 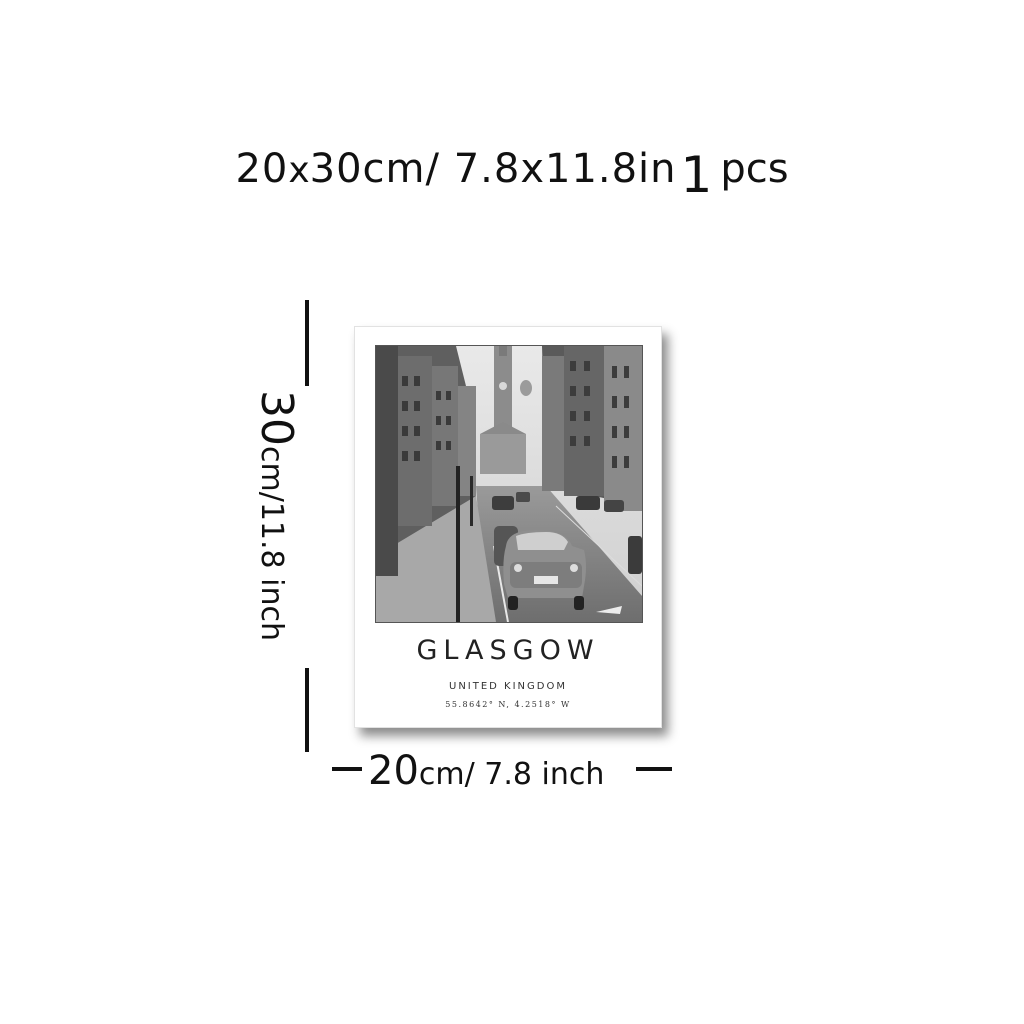 I want to click on height-indicator-line-top, so click(x=307, y=343).